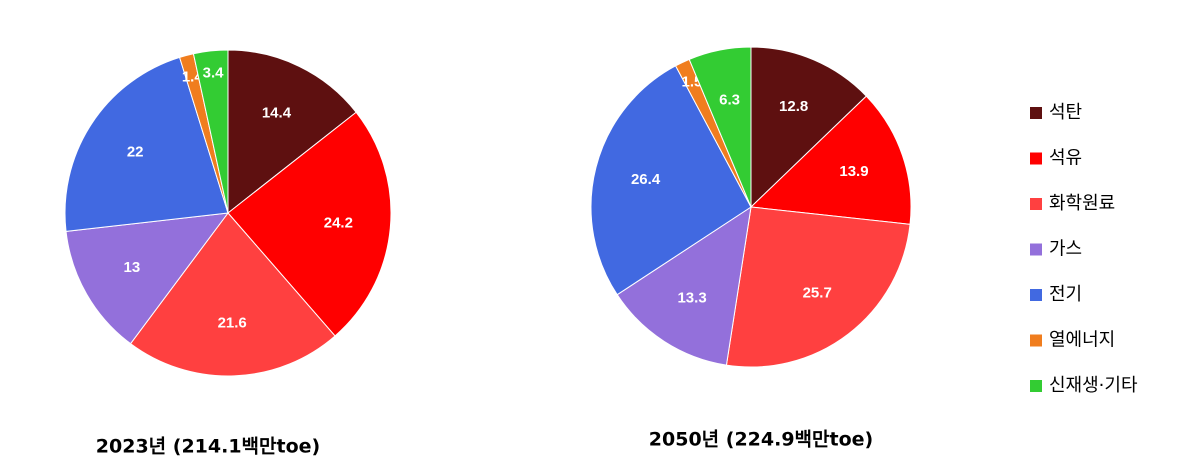 This screenshot has width=1200, height=475. What do you see at coordinates (817, 292) in the screenshot?
I see `data-label: 25.7` at bounding box center [817, 292].